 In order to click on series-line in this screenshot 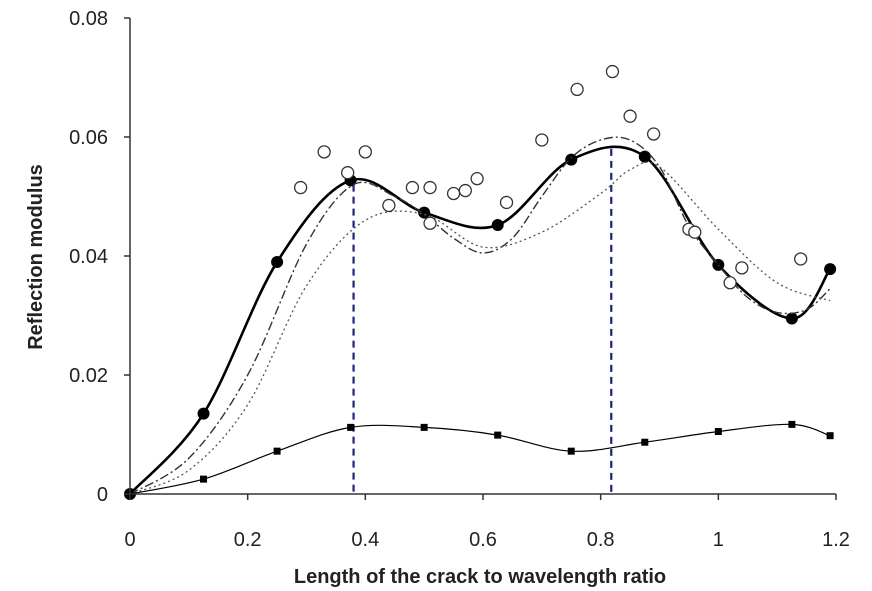, I will do `click(480, 459)`.